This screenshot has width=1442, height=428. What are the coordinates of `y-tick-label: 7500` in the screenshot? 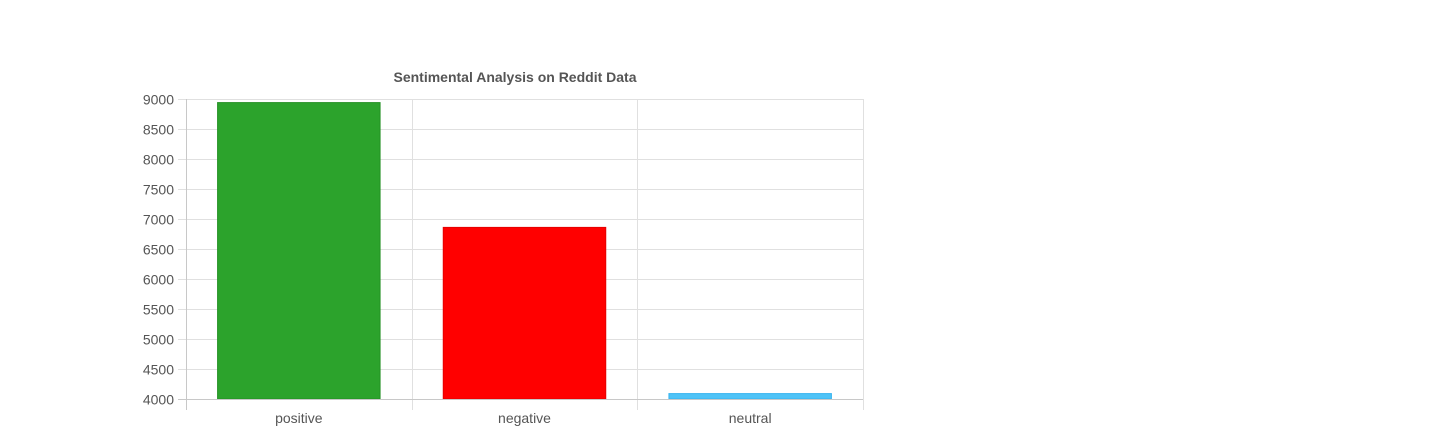 It's located at (158, 190).